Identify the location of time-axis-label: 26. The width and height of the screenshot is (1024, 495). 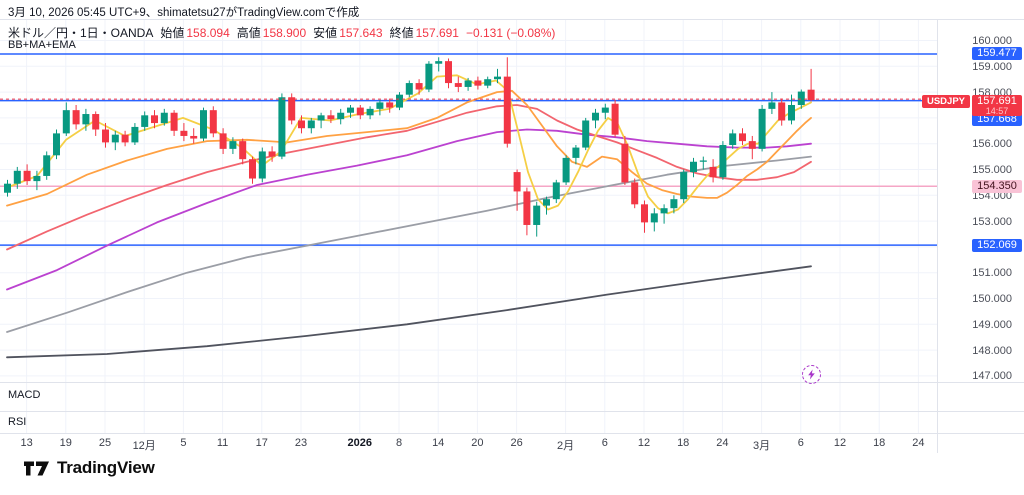
(516, 443).